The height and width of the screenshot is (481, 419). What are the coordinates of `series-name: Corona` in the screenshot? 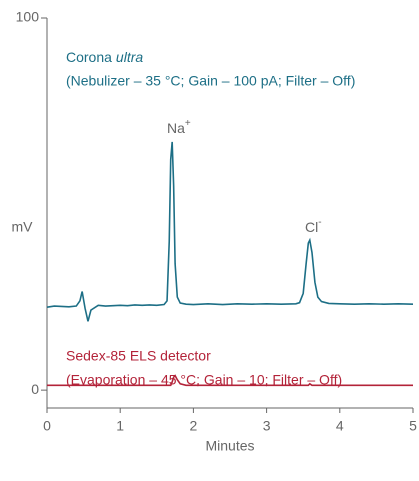 It's located at (89, 57).